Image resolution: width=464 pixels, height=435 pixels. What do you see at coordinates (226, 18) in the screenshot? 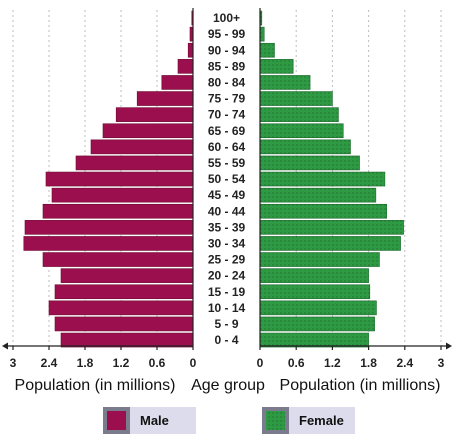
I see `age-label-0: 100+` at bounding box center [226, 18].